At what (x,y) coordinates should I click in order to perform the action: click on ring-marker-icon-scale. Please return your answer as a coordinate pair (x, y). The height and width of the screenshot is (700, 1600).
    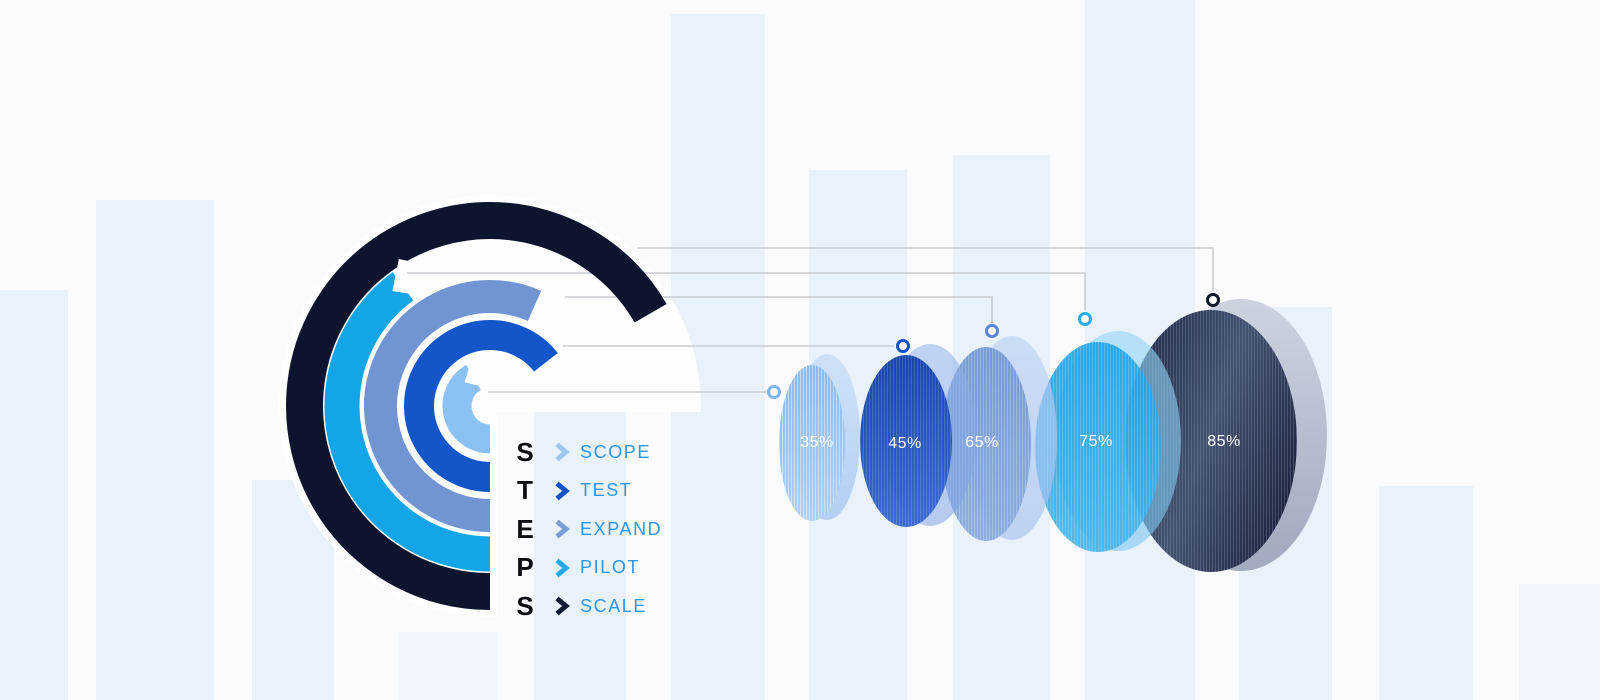
    Looking at the image, I should click on (1213, 300).